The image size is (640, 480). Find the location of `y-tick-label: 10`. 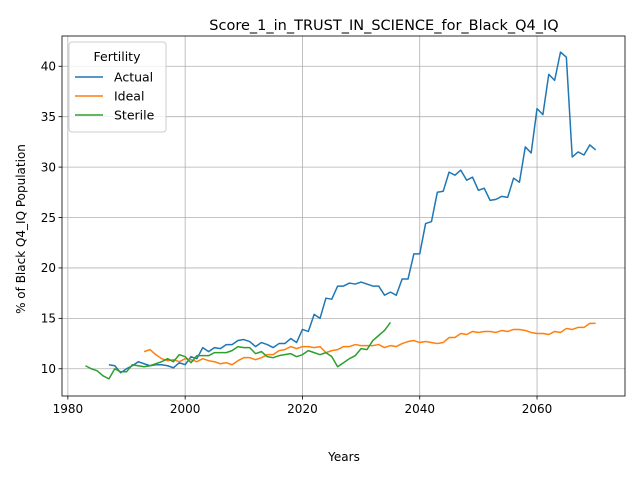

y-tick-label: 10 is located at coordinates (48, 369).